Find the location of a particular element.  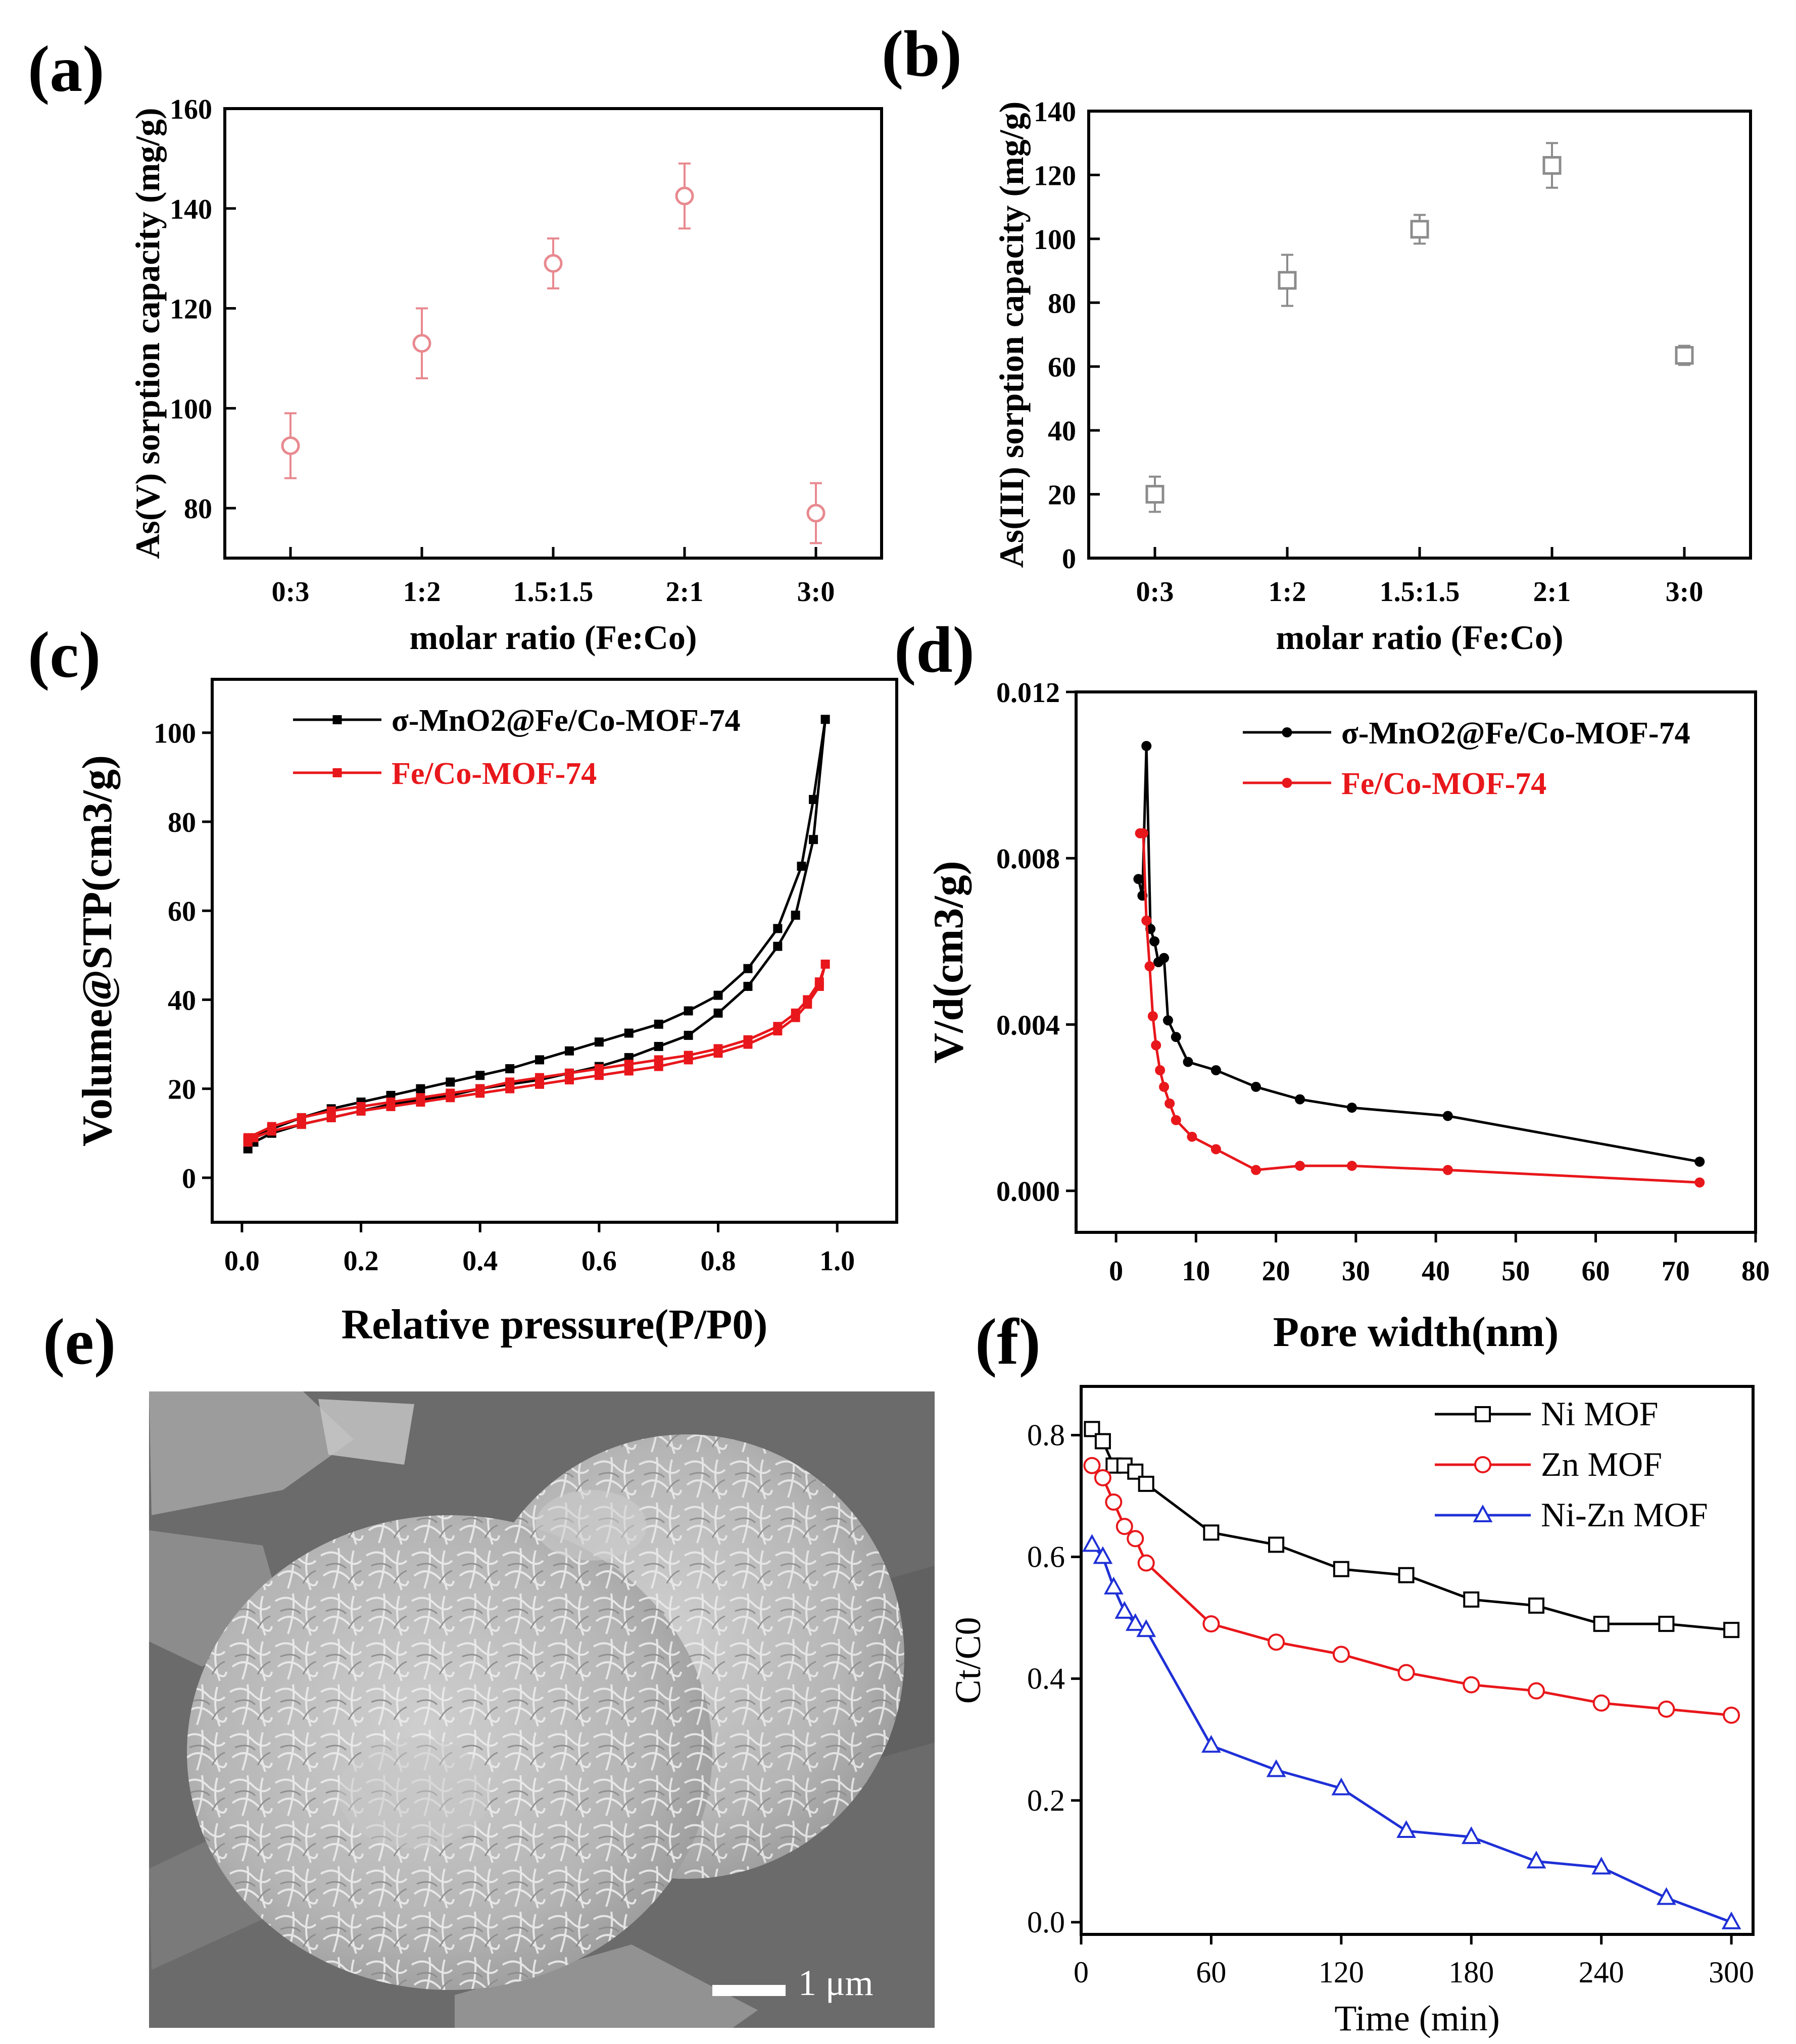

panel-label-e: (e) is located at coordinates (79, 1342).